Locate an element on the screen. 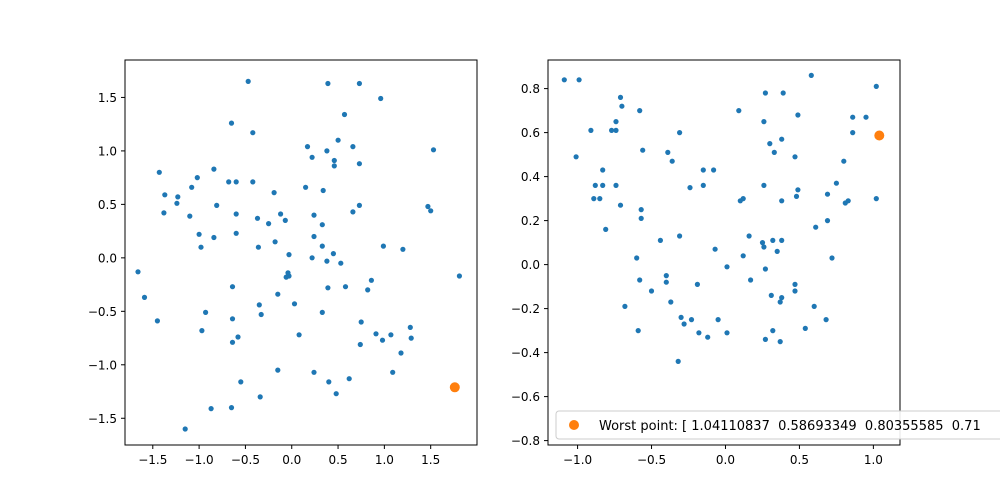  y-tick-label: −0.6 is located at coordinates (525, 397).